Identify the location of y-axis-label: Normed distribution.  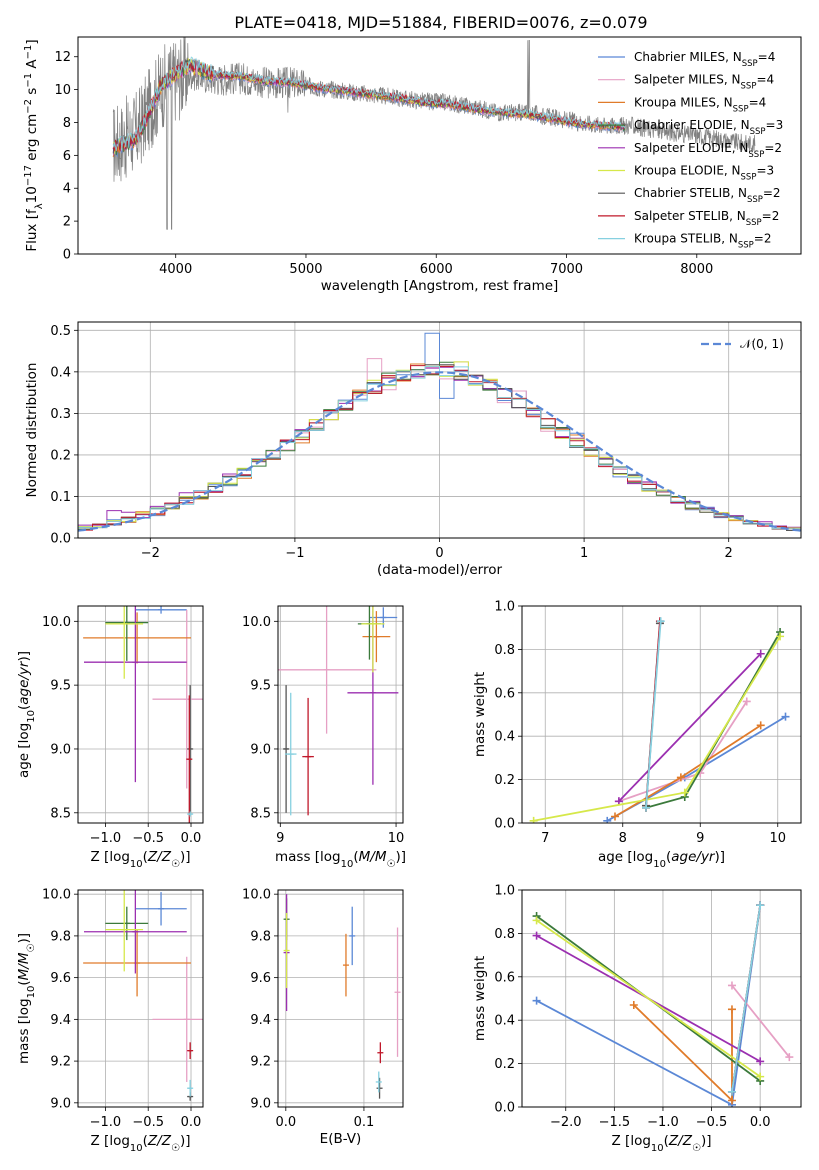
(32, 430).